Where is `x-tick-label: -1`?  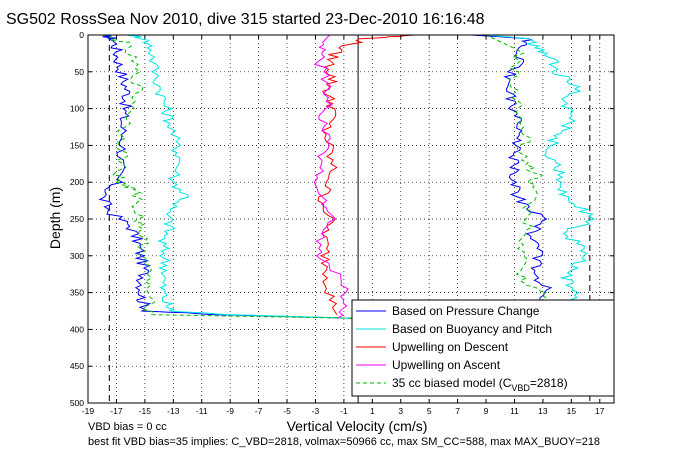 x-tick-label: -1 is located at coordinates (344, 411).